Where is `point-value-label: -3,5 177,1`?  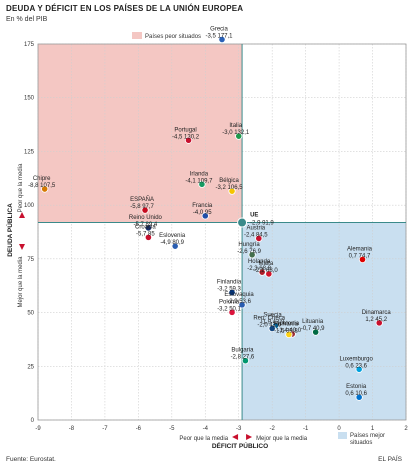 point-value-label: -3,5 177,1 is located at coordinates (219, 36).